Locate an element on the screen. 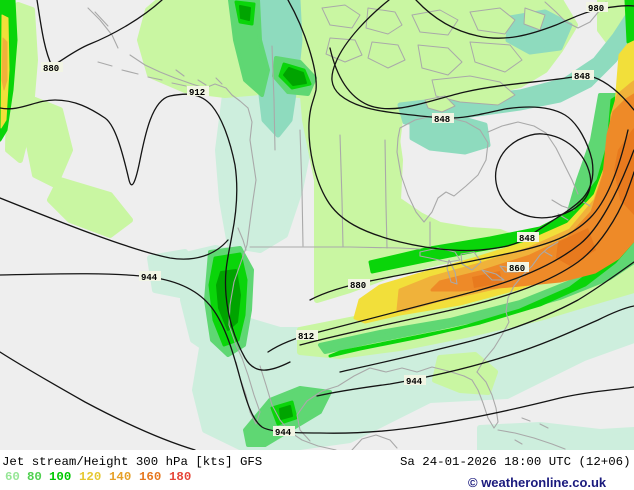 The width and height of the screenshot is (634, 490). svg-text: © weatheronline.co.uk is located at coordinates (537, 482).